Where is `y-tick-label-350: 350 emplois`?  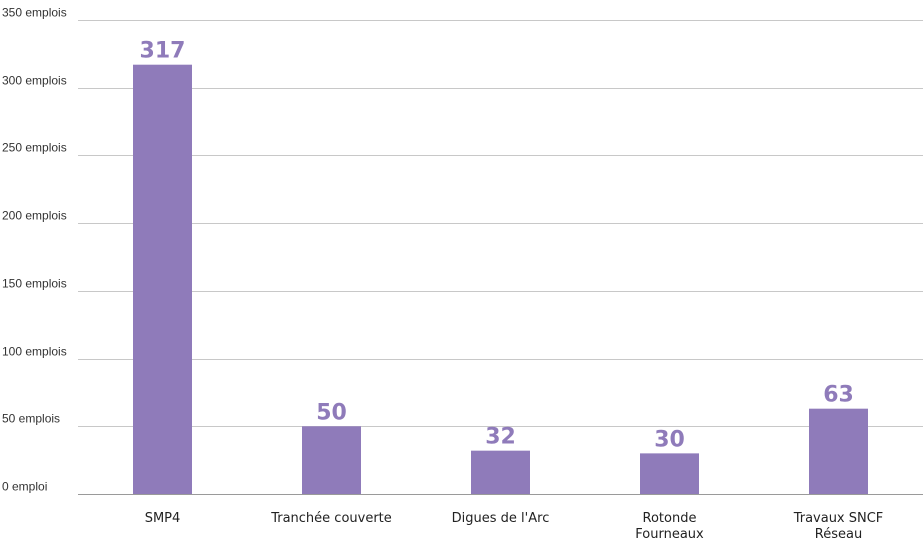
y-tick-label-350: 350 emplois is located at coordinates (34, 13).